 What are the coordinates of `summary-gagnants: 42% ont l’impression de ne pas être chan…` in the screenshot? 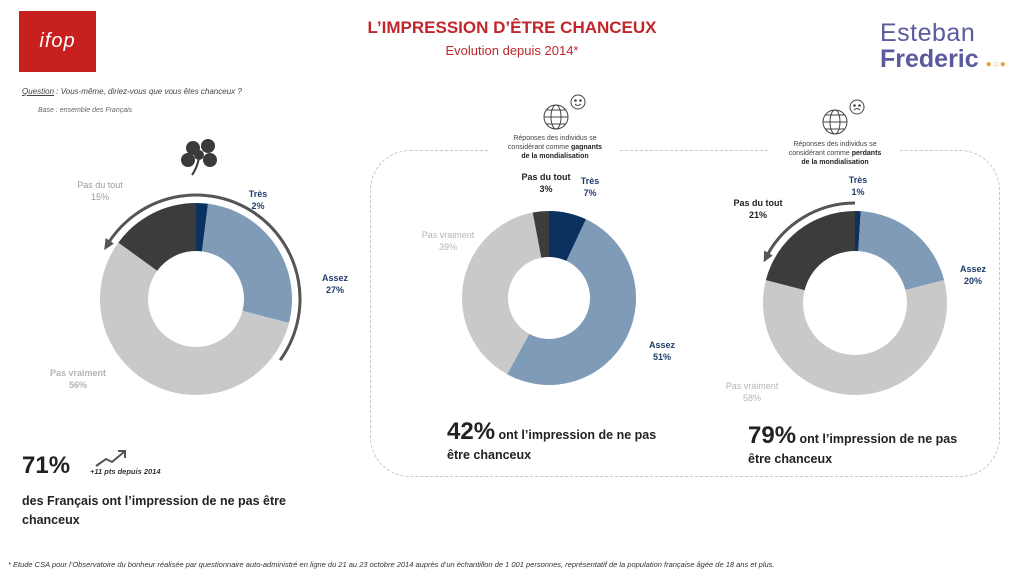 It's located at (577, 441).